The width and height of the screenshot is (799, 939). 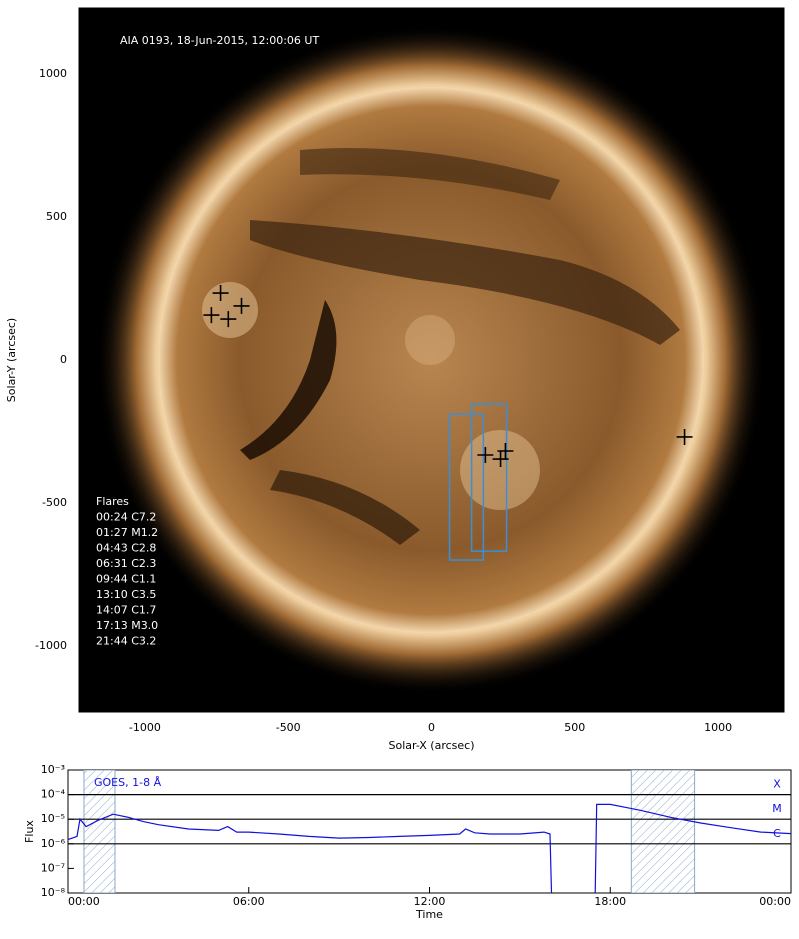 What do you see at coordinates (53, 892) in the screenshot?
I see `y-tick-label: 10⁻⁸` at bounding box center [53, 892].